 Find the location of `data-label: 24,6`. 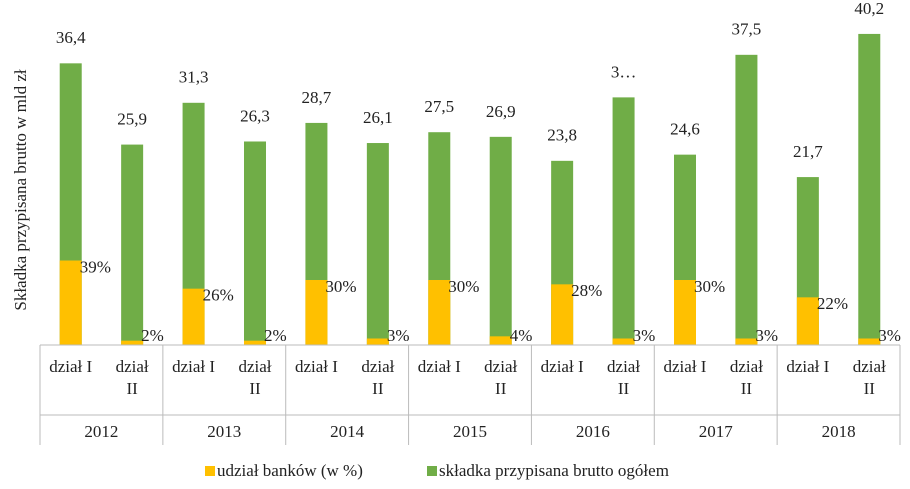

data-label: 24,6 is located at coordinates (685, 129).